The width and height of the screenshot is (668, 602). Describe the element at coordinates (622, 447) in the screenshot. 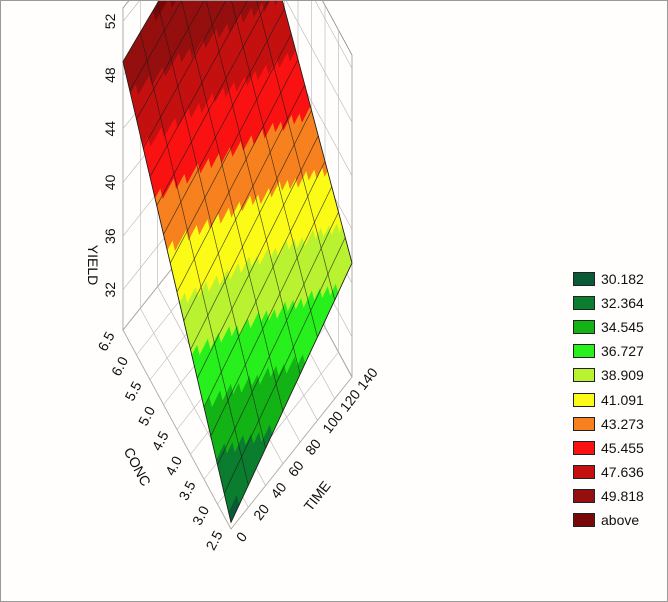

I see `legend-label: 45.455` at that location.